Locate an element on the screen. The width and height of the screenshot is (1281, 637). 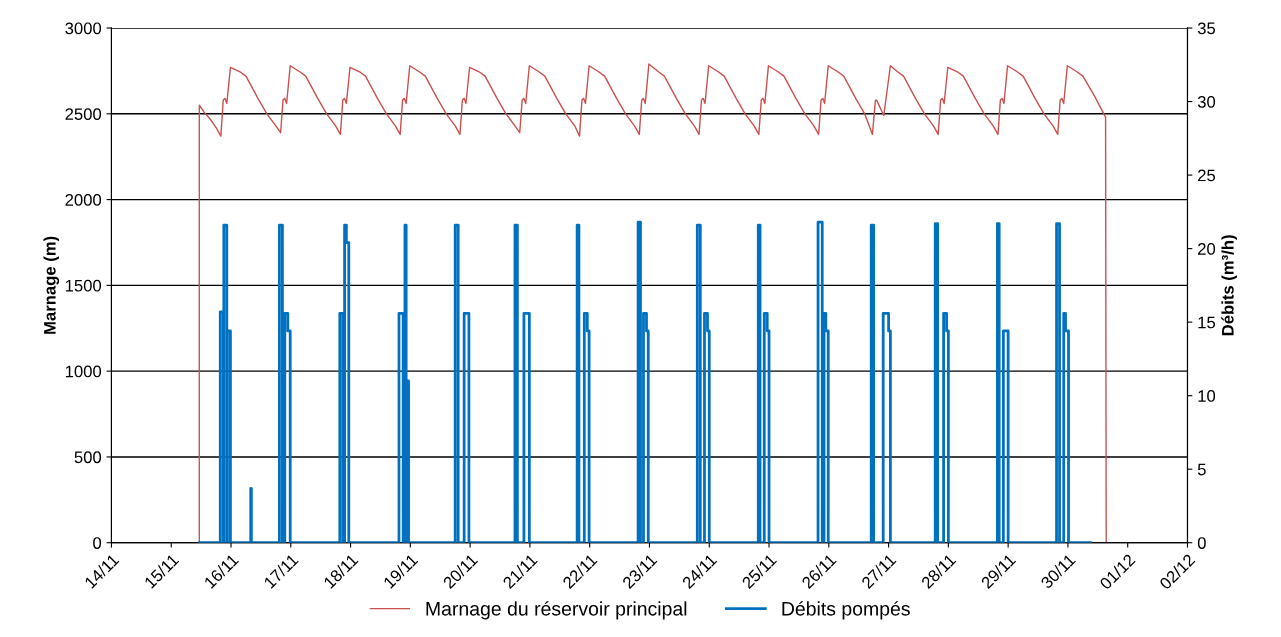
y2-tick-label: 25 is located at coordinates (1207, 175).